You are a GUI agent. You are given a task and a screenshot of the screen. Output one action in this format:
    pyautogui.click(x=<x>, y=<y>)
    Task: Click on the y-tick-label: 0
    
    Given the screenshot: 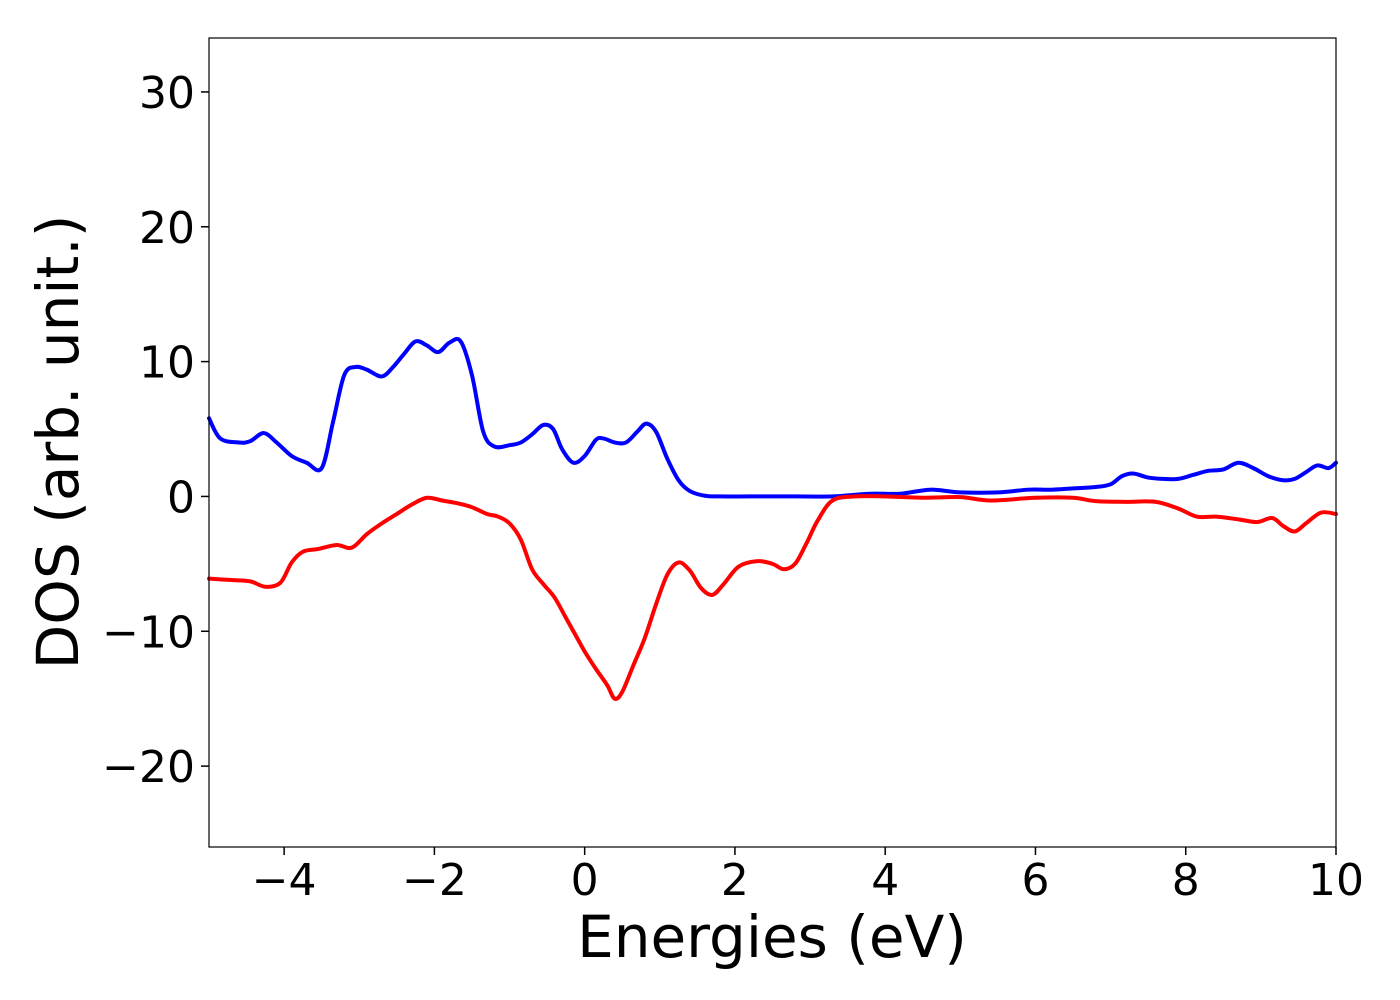 What is the action you would take?
    pyautogui.click(x=181, y=497)
    